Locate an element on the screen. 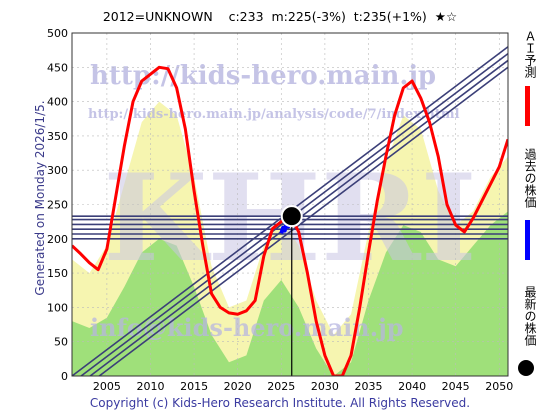 This screenshot has height=420, width=560. x-tick-label: 2030 is located at coordinates (325, 386).